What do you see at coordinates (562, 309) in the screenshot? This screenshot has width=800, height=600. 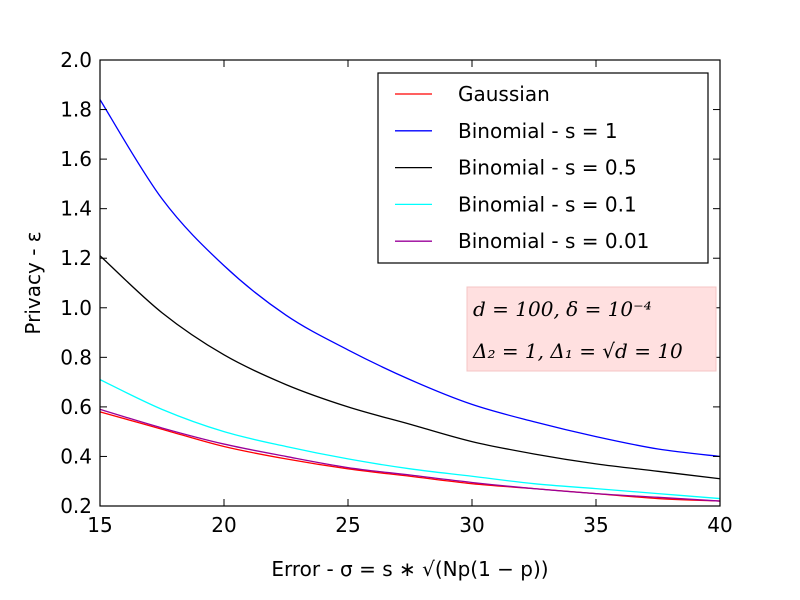 I see `annotation-line-1: d = 100, δ = 10⁻⁴` at bounding box center [562, 309].